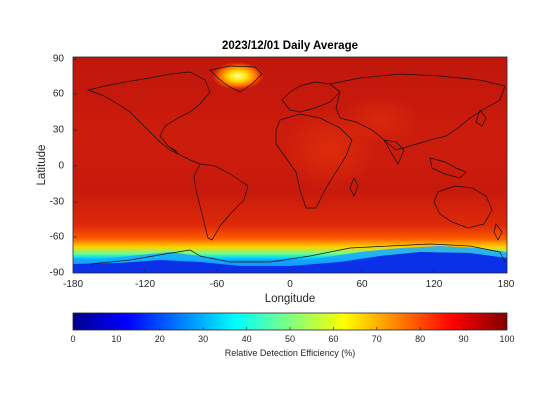 The image size is (560, 420). What do you see at coordinates (420, 339) in the screenshot?
I see `colorbar-tick-label: 80` at bounding box center [420, 339].